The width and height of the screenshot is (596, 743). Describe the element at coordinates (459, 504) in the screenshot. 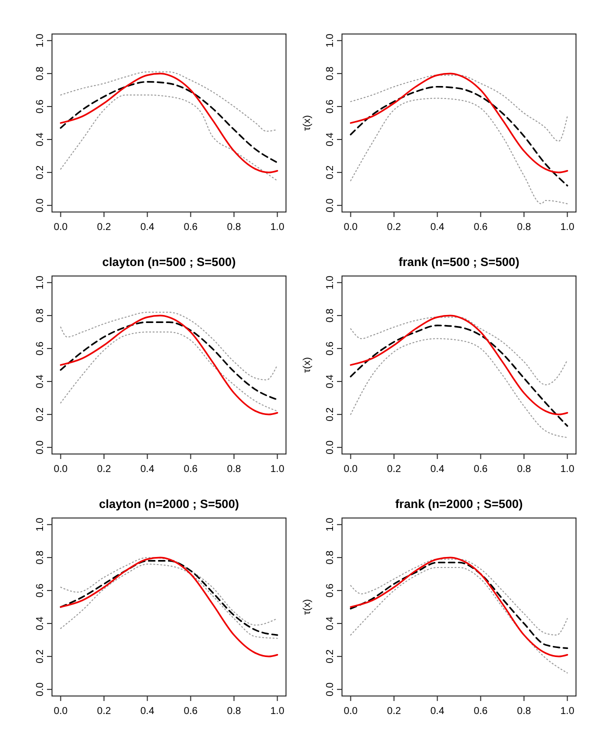

I see `chart-title: frank (n=2000 ; S=500)` at that location.